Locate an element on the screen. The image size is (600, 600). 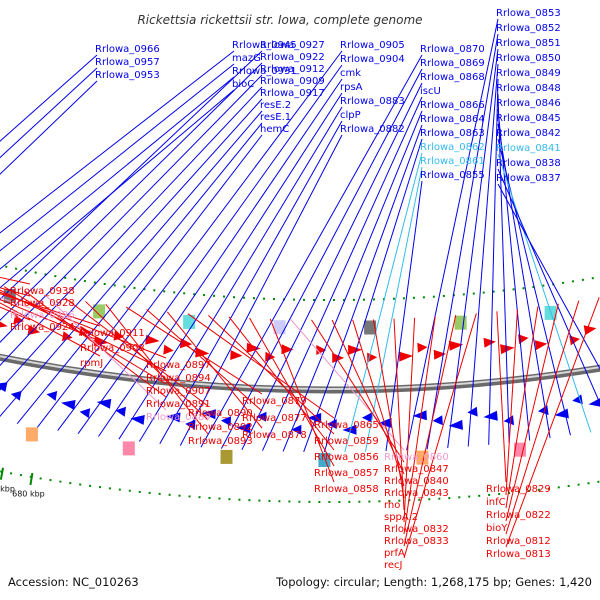
gene-label: iscU is located at coordinates (430, 91).